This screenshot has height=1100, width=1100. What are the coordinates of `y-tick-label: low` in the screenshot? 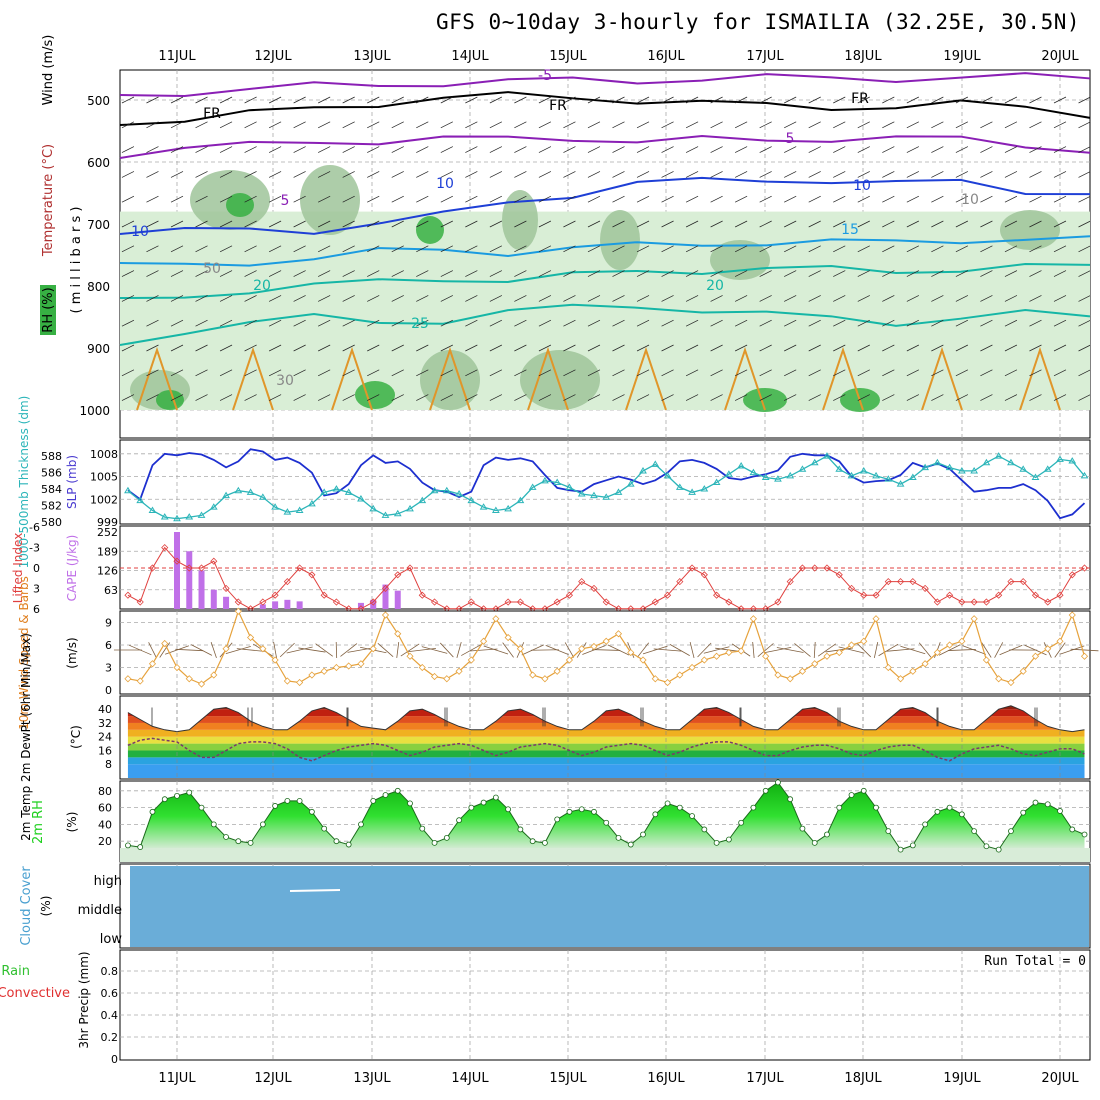 It's located at (111, 939).